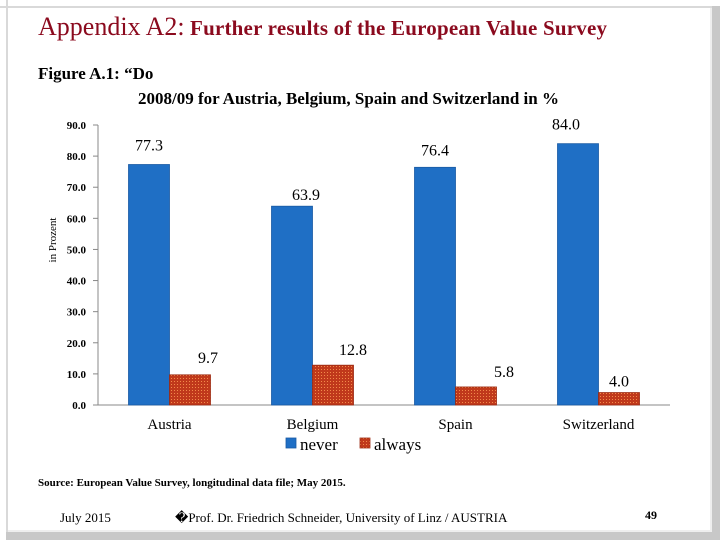 This screenshot has width=720, height=540. Describe the element at coordinates (149, 146) in the screenshot. I see `data-label-never-austria: 77.3` at that location.